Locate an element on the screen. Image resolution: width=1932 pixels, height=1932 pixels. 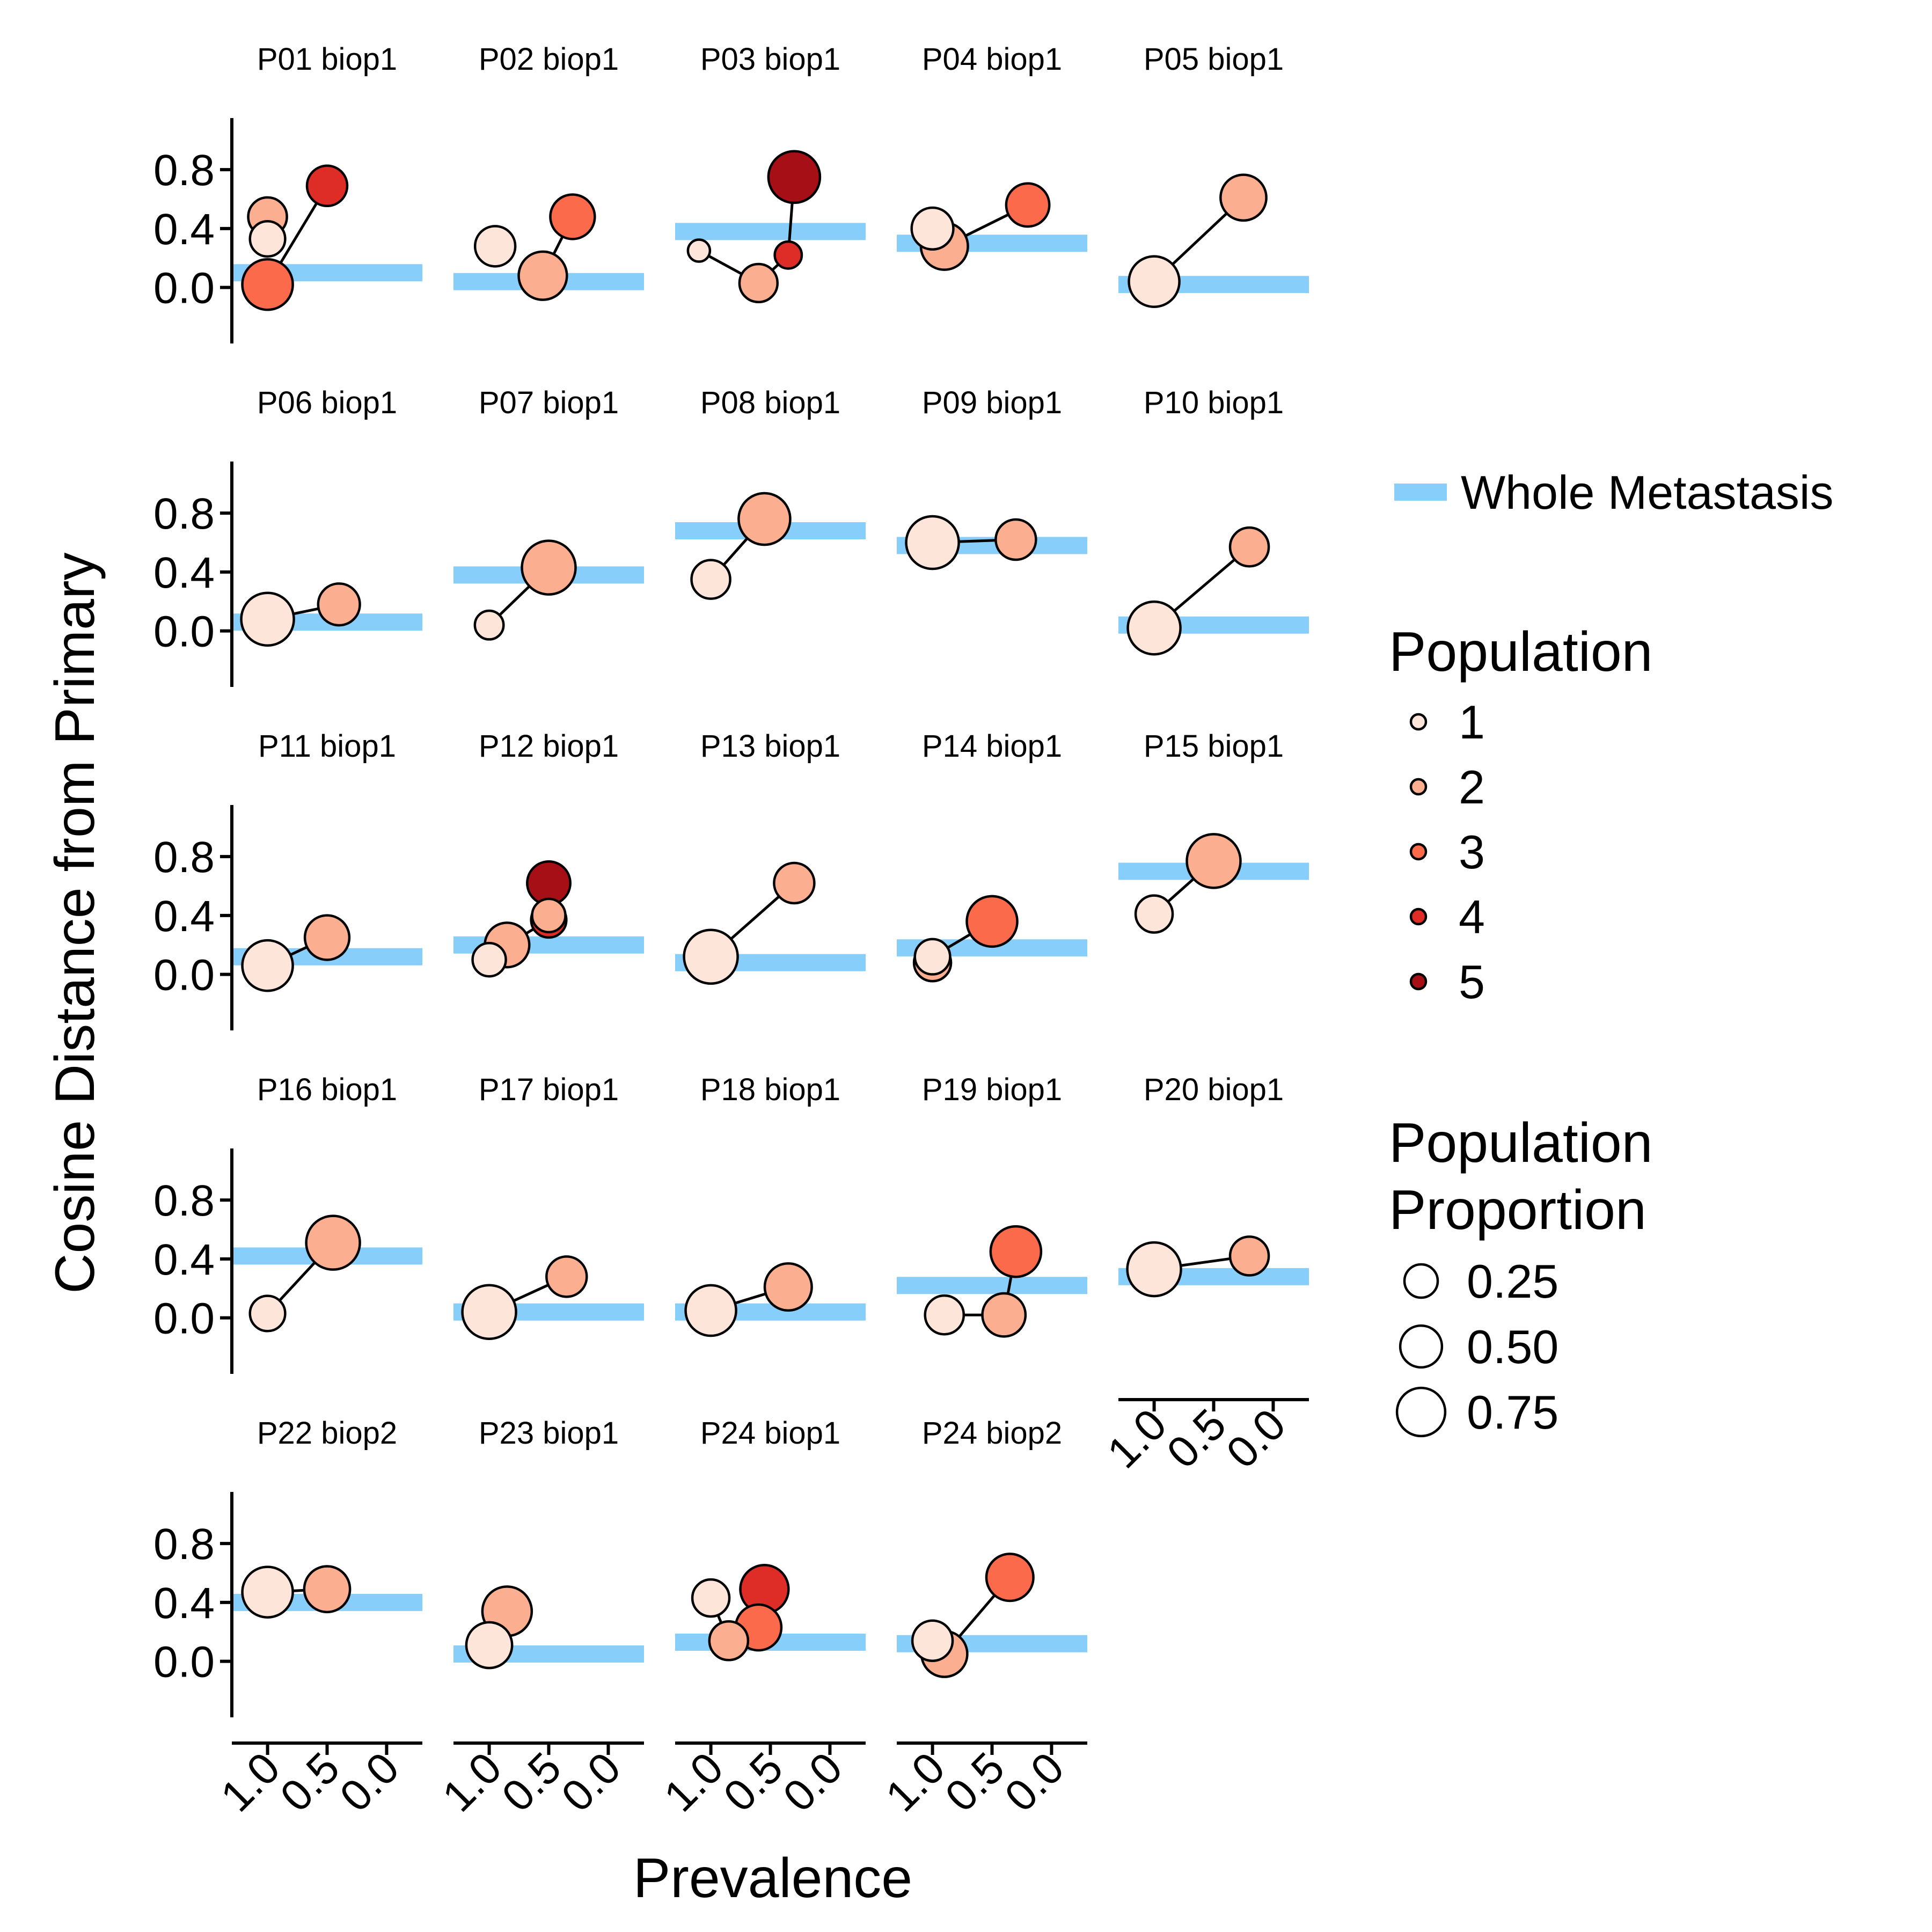
facet-title: P19 biop1 is located at coordinates (992, 1089).